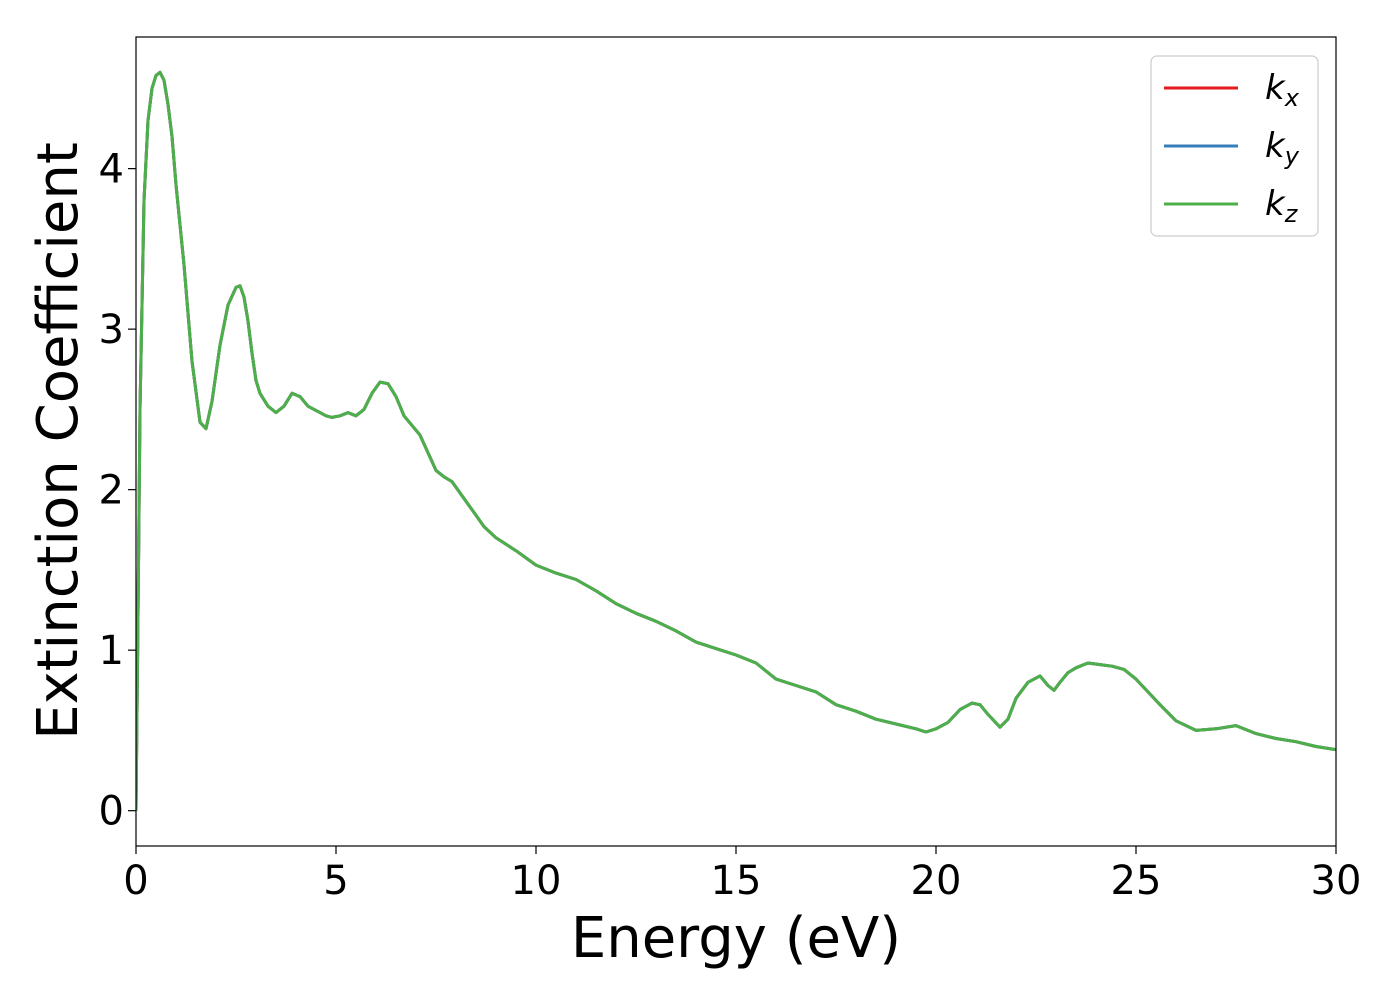  What do you see at coordinates (1282, 90) in the screenshot?
I see `legend-label-k_x: kx` at bounding box center [1282, 90].